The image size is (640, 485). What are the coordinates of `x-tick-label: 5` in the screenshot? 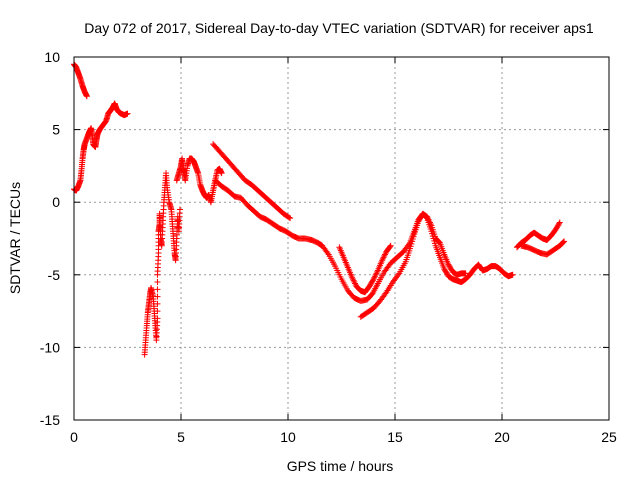 It's located at (181, 437).